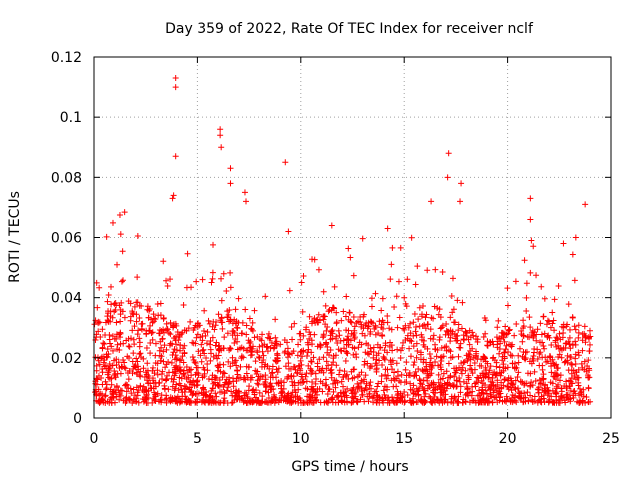 The height and width of the screenshot is (480, 640). I want to click on x-axis-label: GPS time / hours, so click(349, 467).